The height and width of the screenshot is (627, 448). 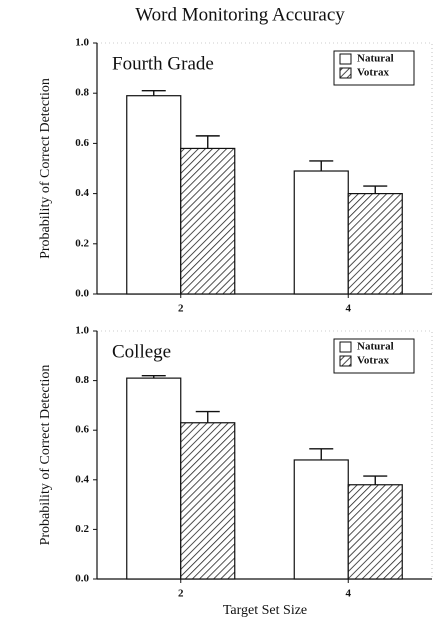 I want to click on panel-annotation: College, so click(x=141, y=351).